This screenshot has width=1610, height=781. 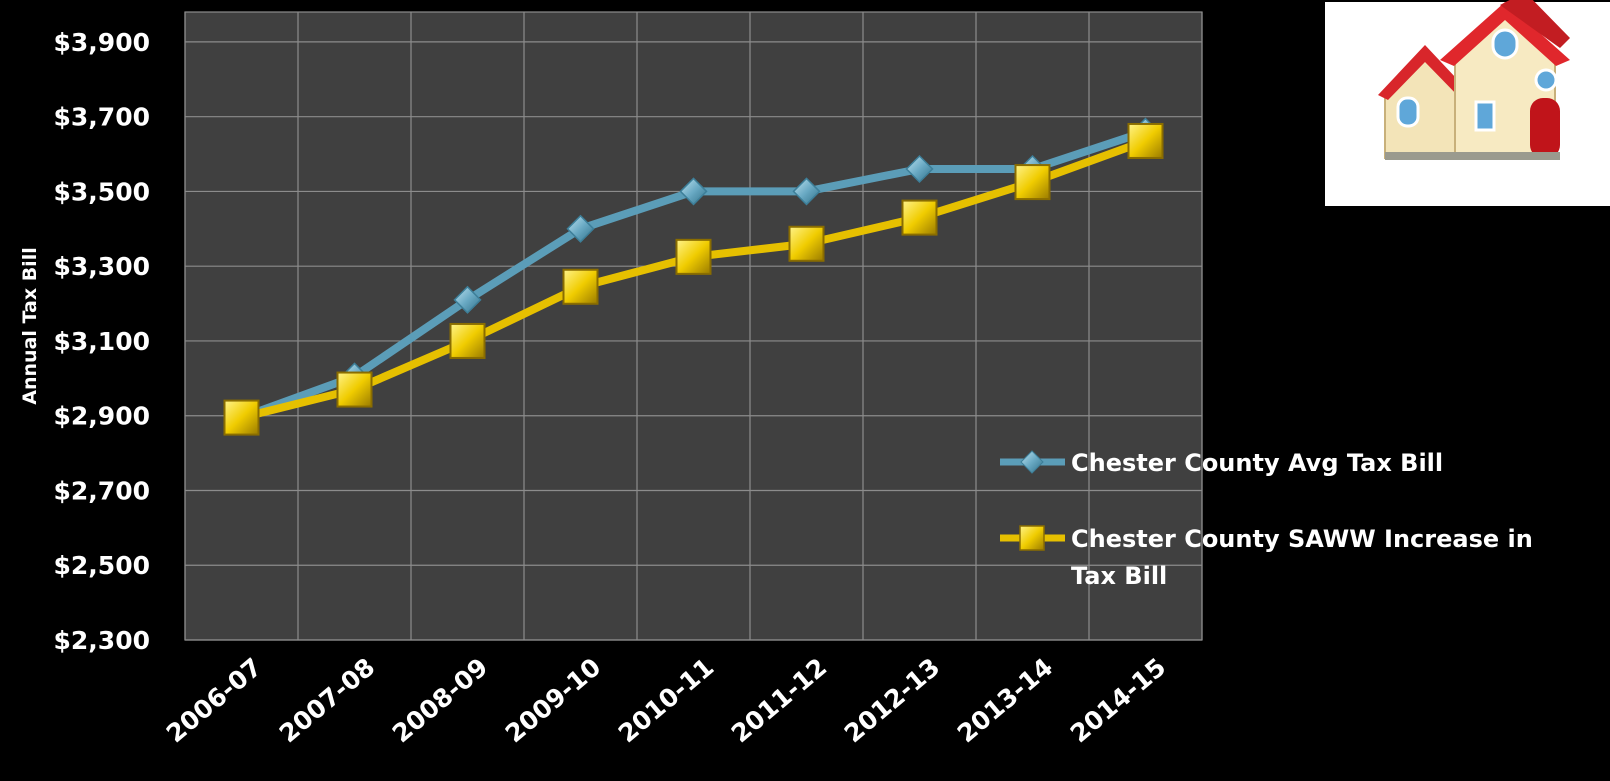 What do you see at coordinates (102, 565) in the screenshot?
I see `y-tick-label: $2,500` at bounding box center [102, 565].